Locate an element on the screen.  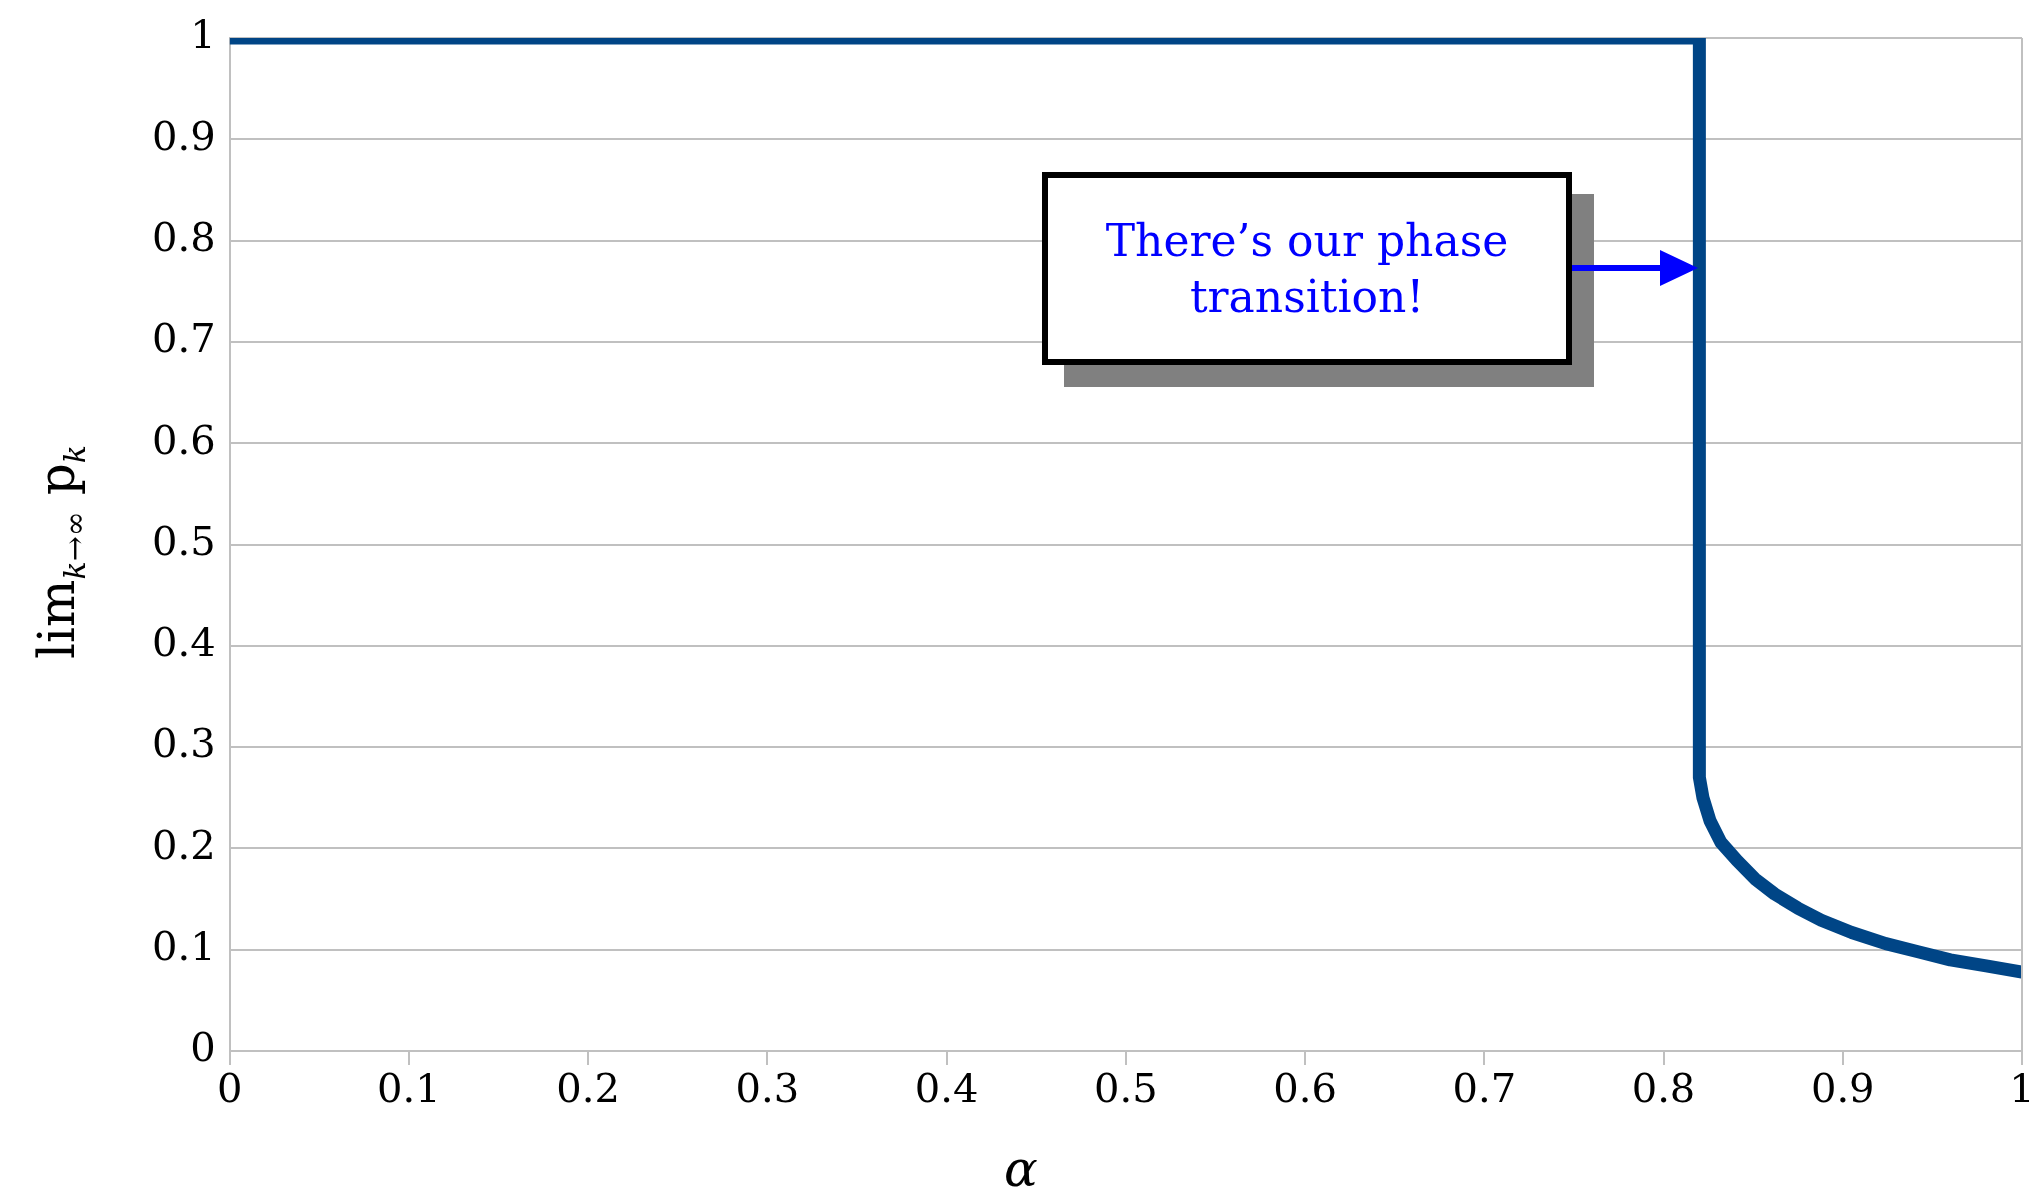
x-tick-label: 0.8 is located at coordinates (1663, 1088).